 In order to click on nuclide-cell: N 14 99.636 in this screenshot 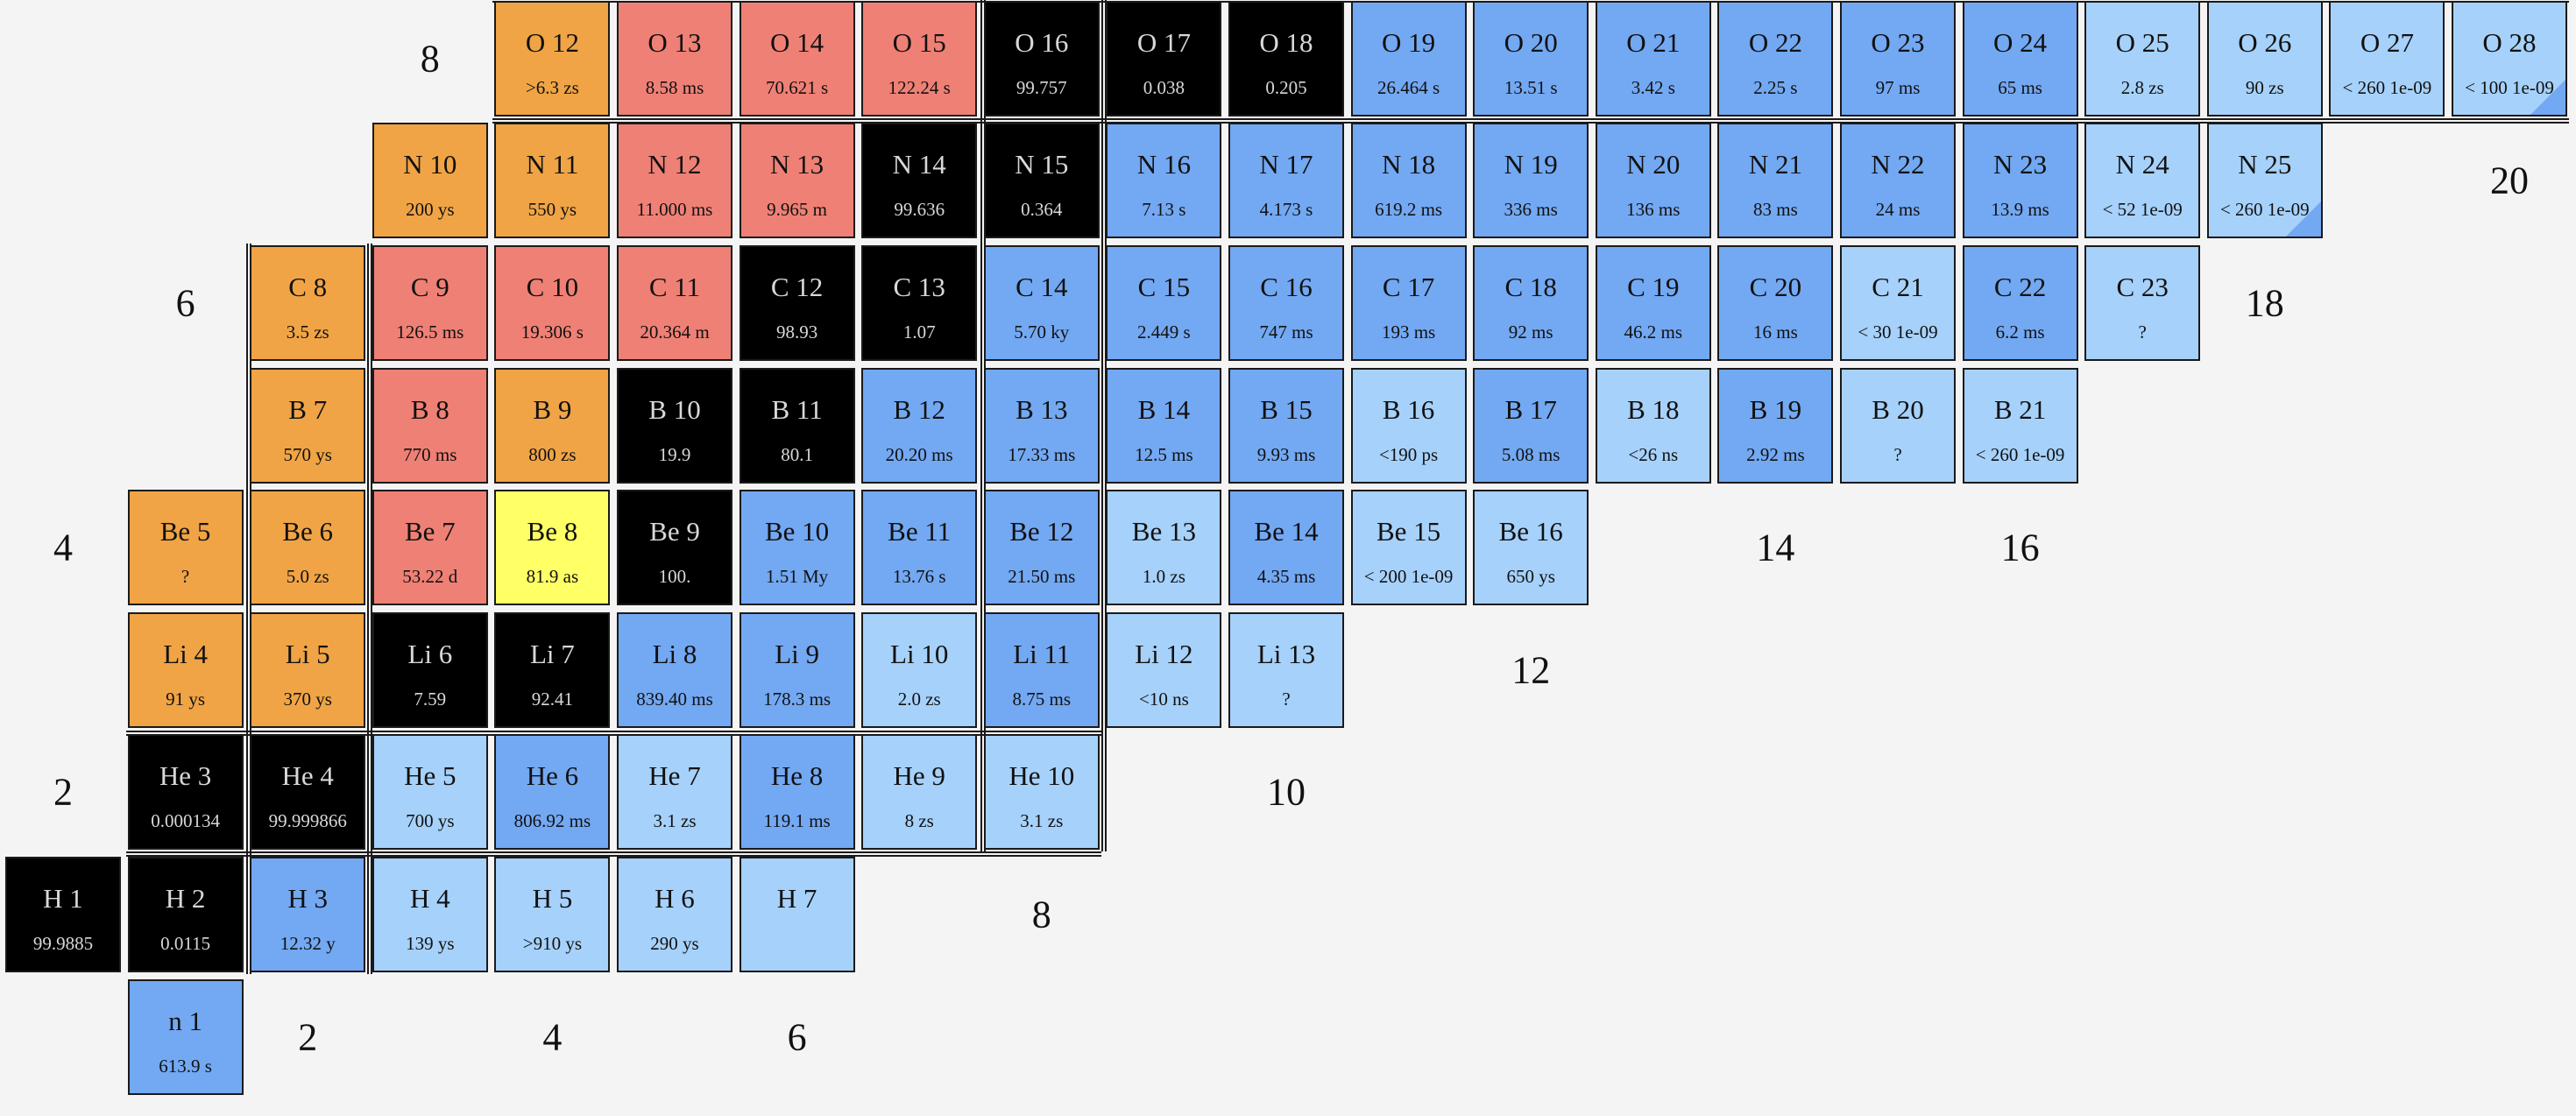, I will do `click(919, 181)`.